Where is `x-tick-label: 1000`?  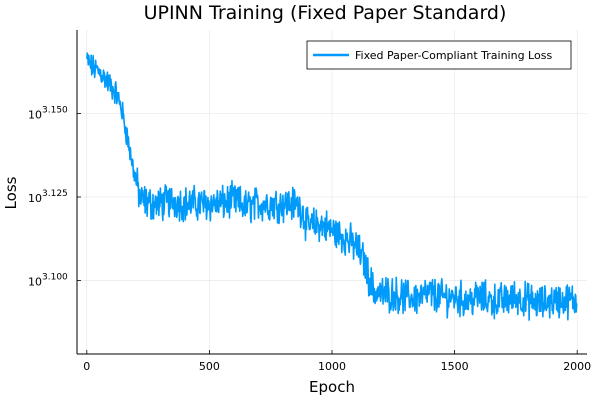 x-tick-label: 1000 is located at coordinates (332, 366).